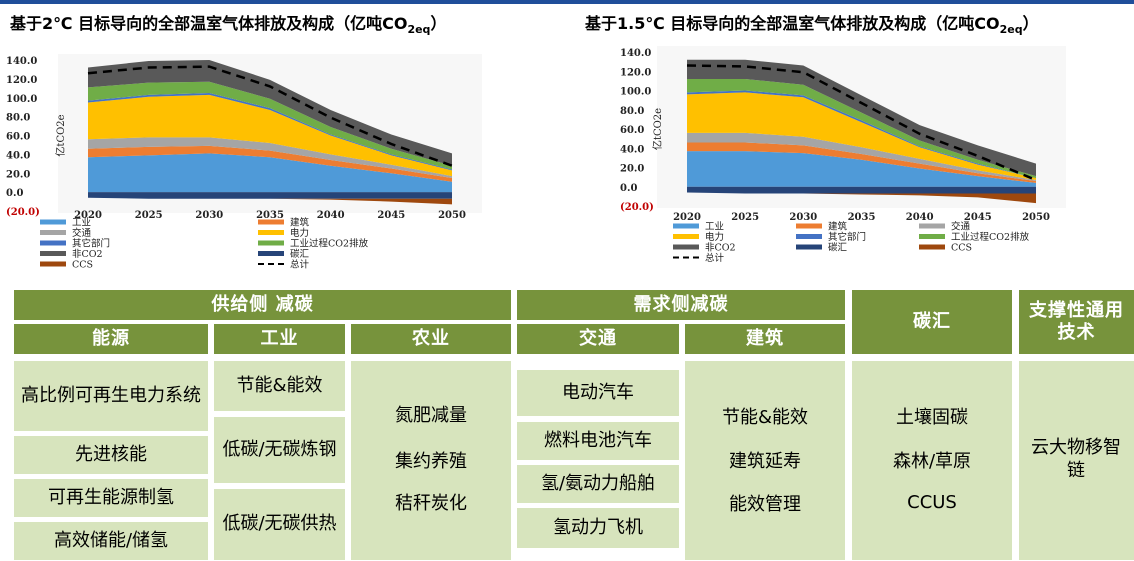  Describe the element at coordinates (765, 504) in the screenshot. I see `building-item: 能效管理` at that location.